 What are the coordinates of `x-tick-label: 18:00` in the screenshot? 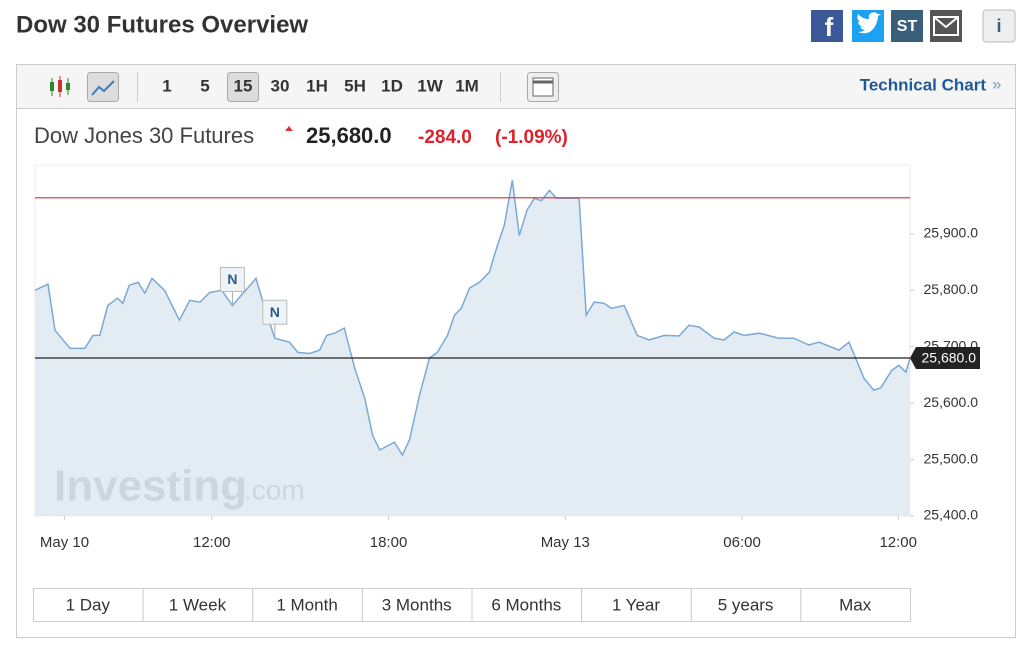 It's located at (389, 542).